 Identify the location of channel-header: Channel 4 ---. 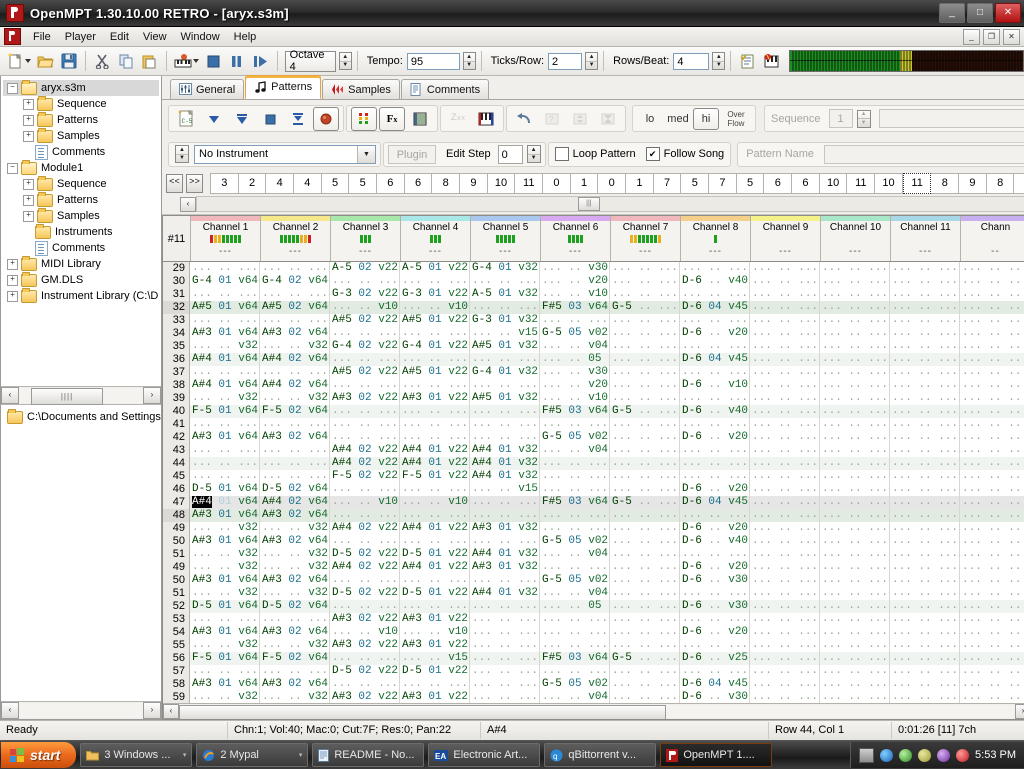
(436, 238).